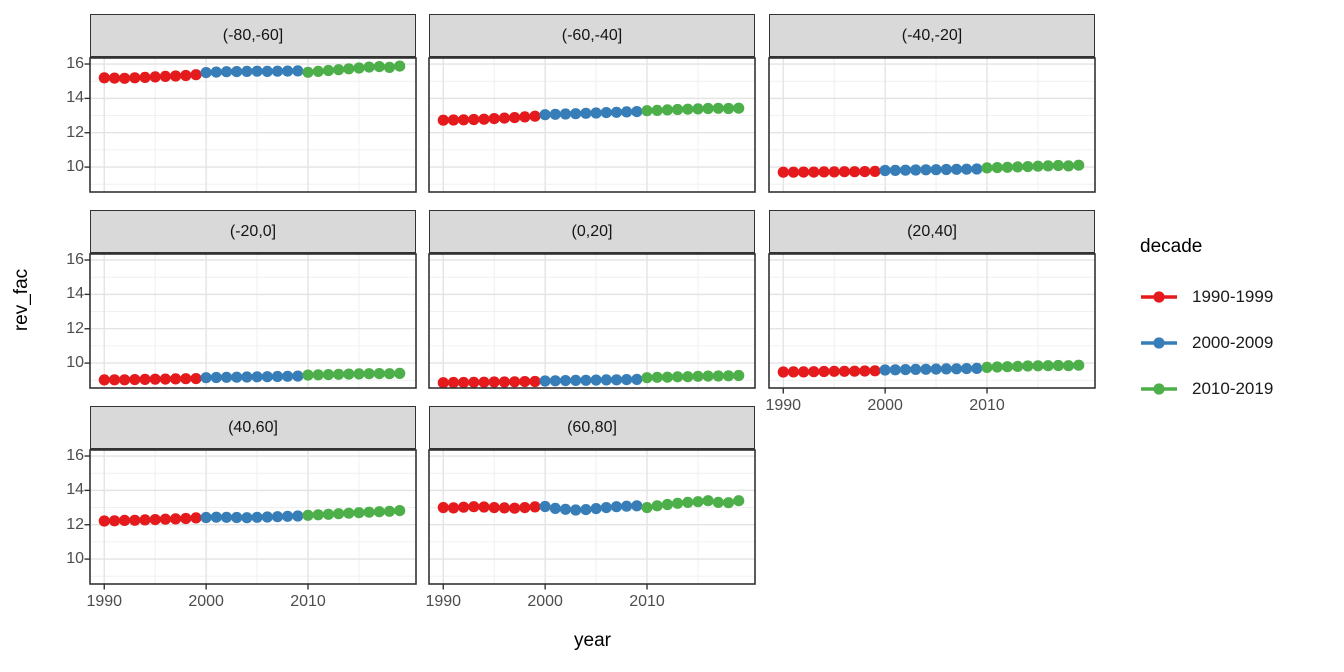  Describe the element at coordinates (932, 232) in the screenshot. I see `facet-strip-label: (20,40]` at that location.